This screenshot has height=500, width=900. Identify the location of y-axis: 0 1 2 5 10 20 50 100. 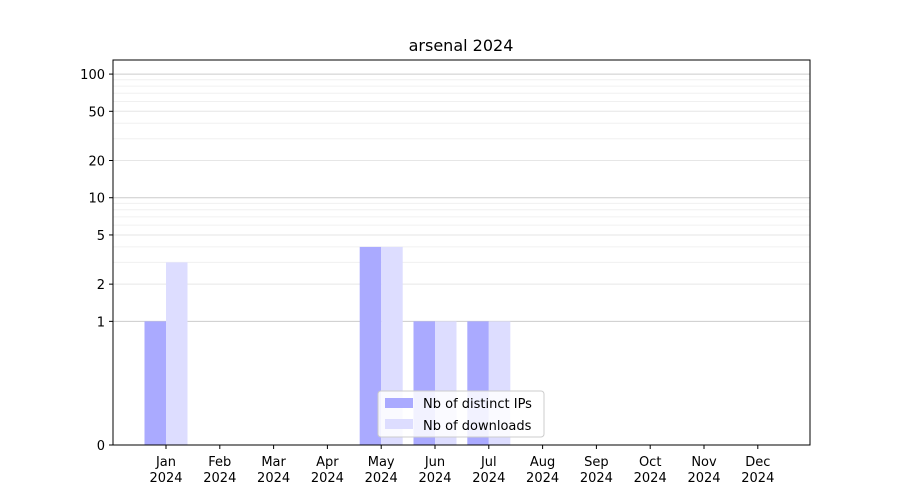
(96, 261).